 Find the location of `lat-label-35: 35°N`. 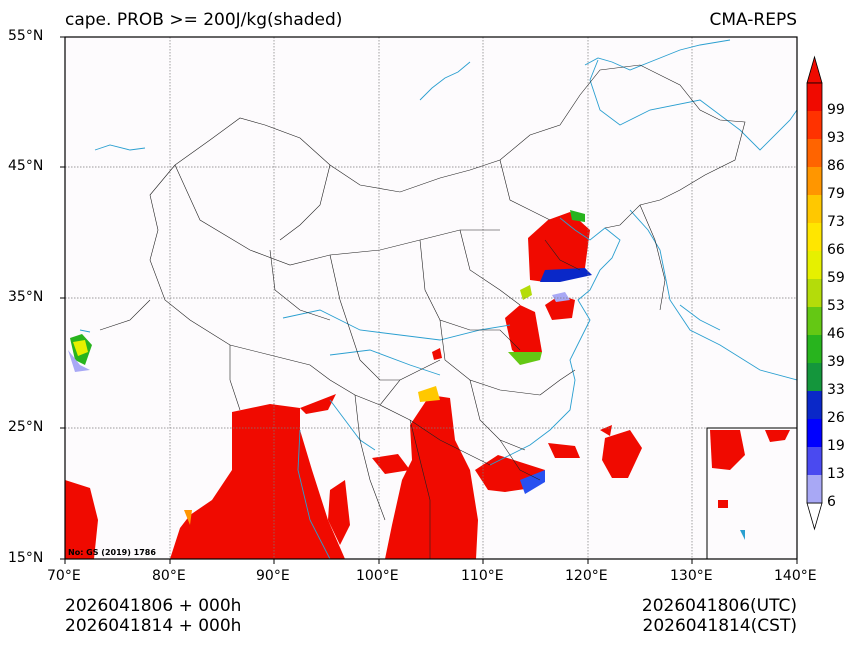

lat-label-35: 35°N is located at coordinates (26, 297).